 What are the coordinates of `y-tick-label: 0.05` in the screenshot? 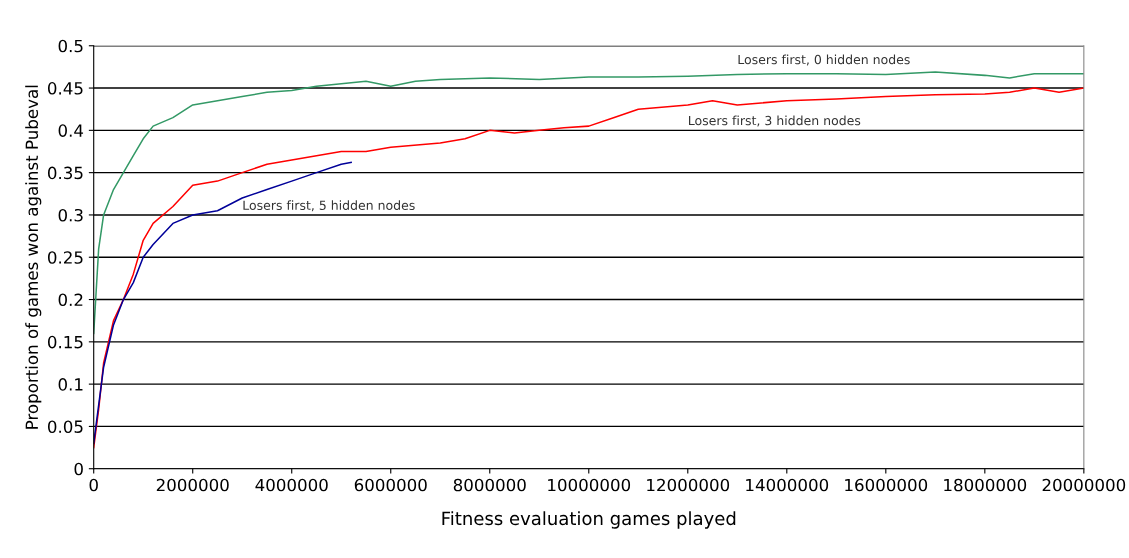 It's located at (65, 426).